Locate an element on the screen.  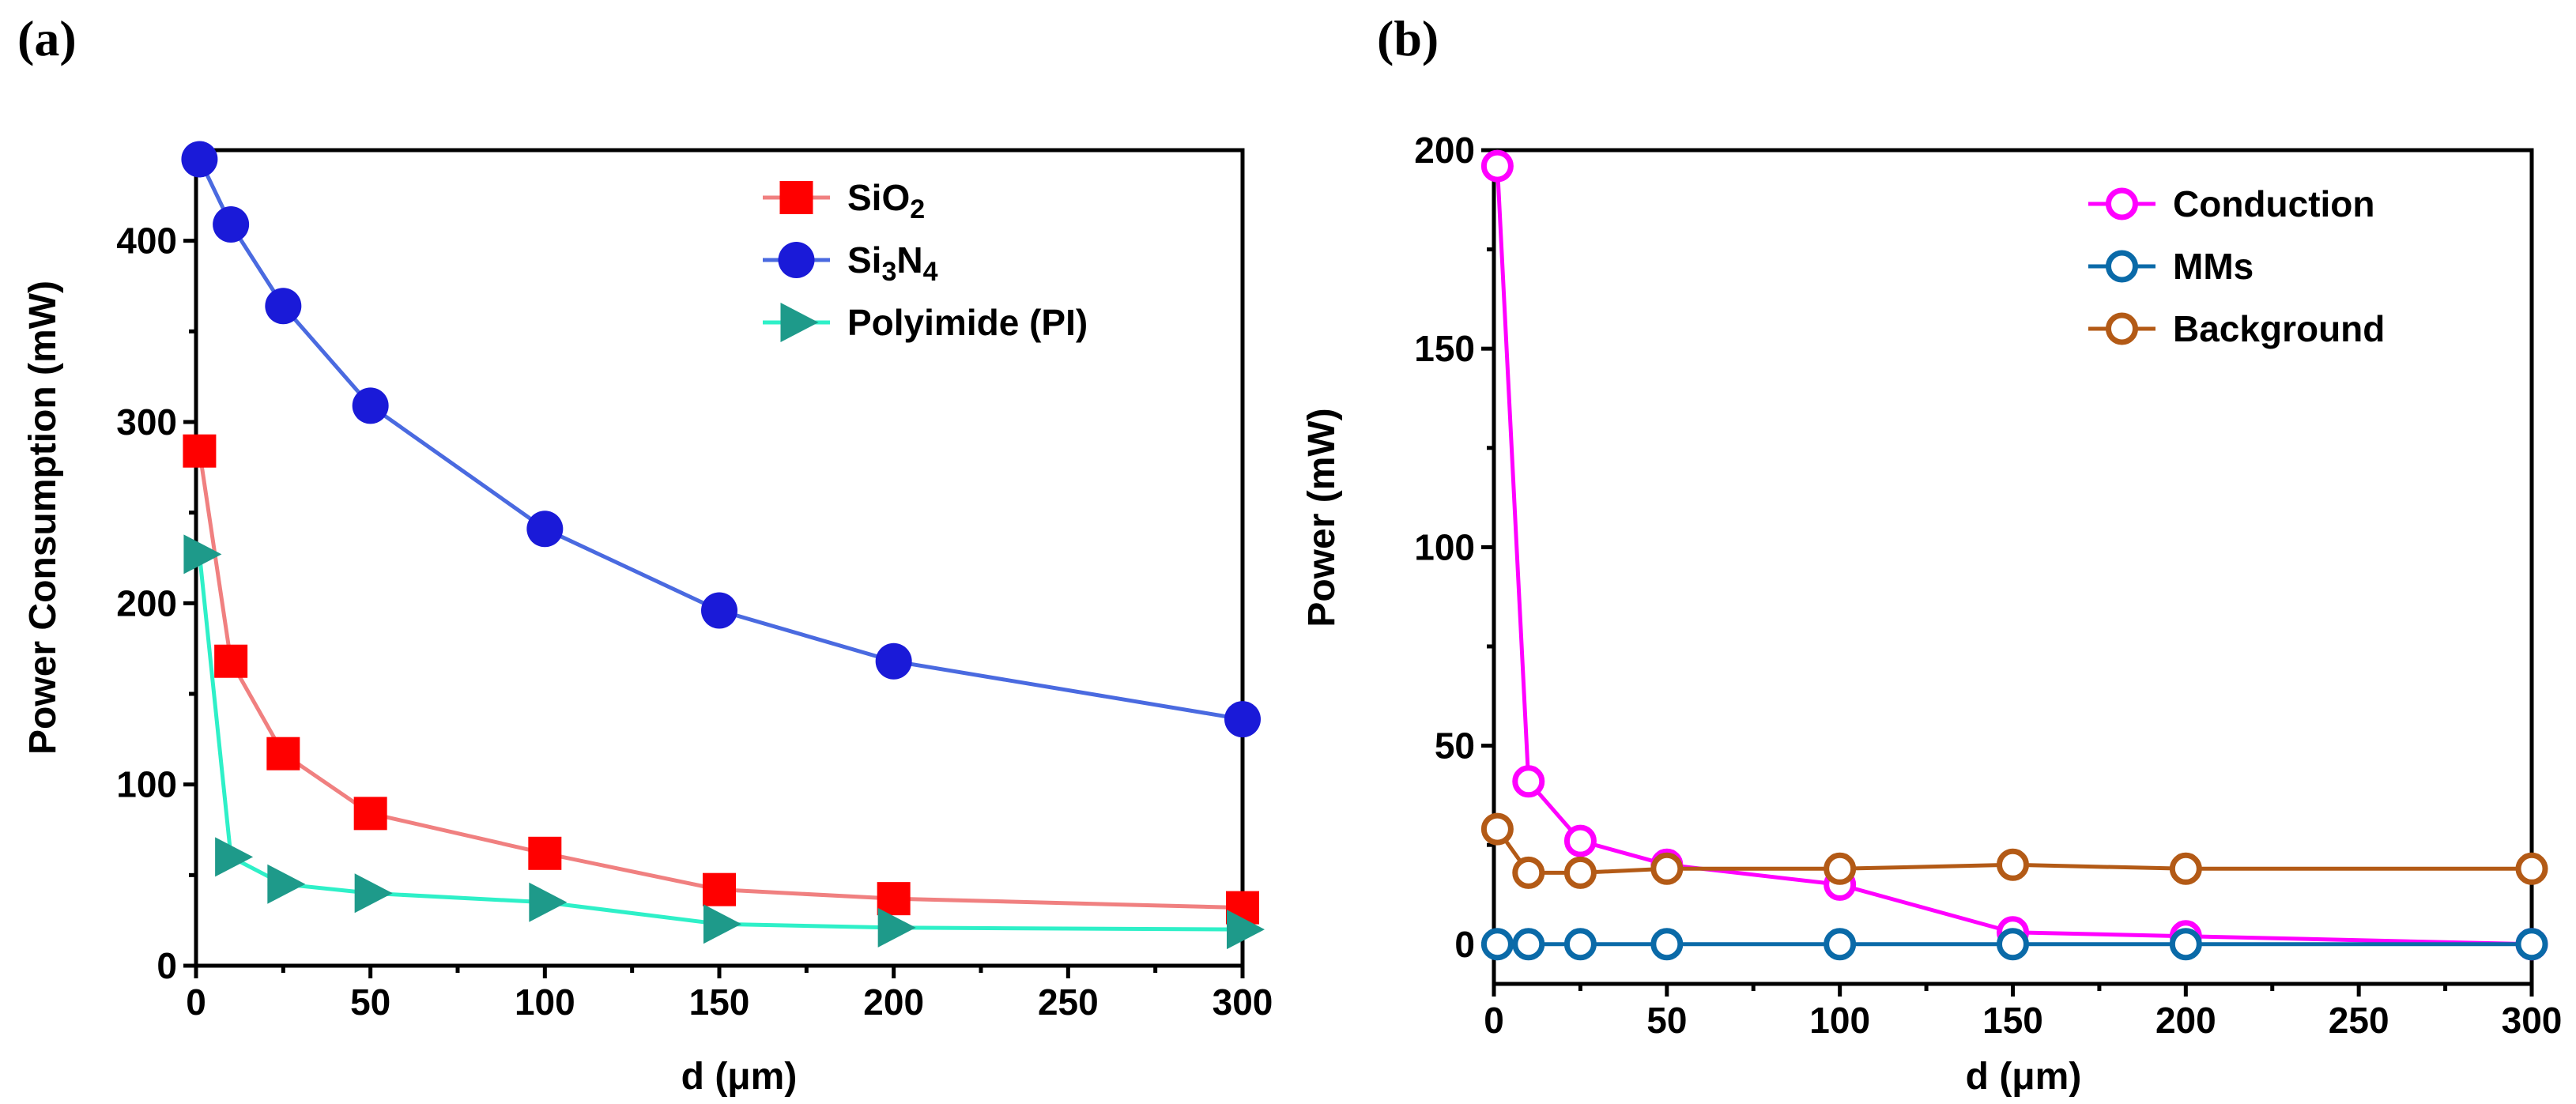
panel-a-legend-label: Si3N4 is located at coordinates (893, 263).